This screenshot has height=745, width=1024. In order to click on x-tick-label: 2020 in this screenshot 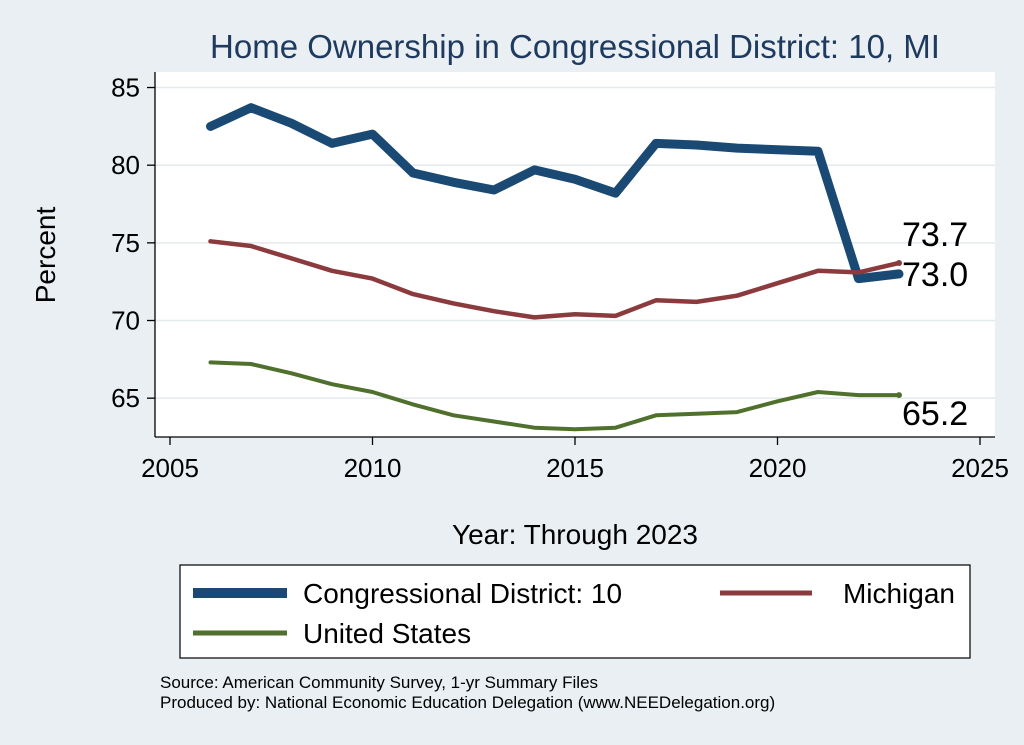, I will do `click(778, 468)`.